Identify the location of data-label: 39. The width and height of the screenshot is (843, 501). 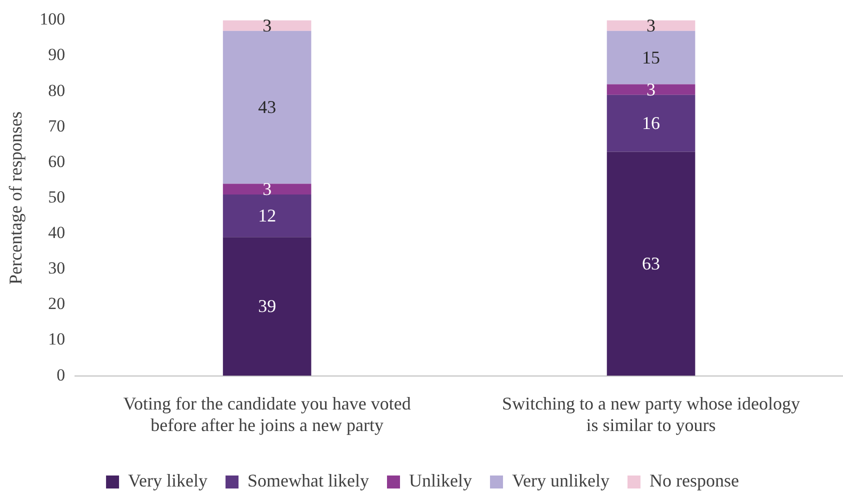
(267, 306).